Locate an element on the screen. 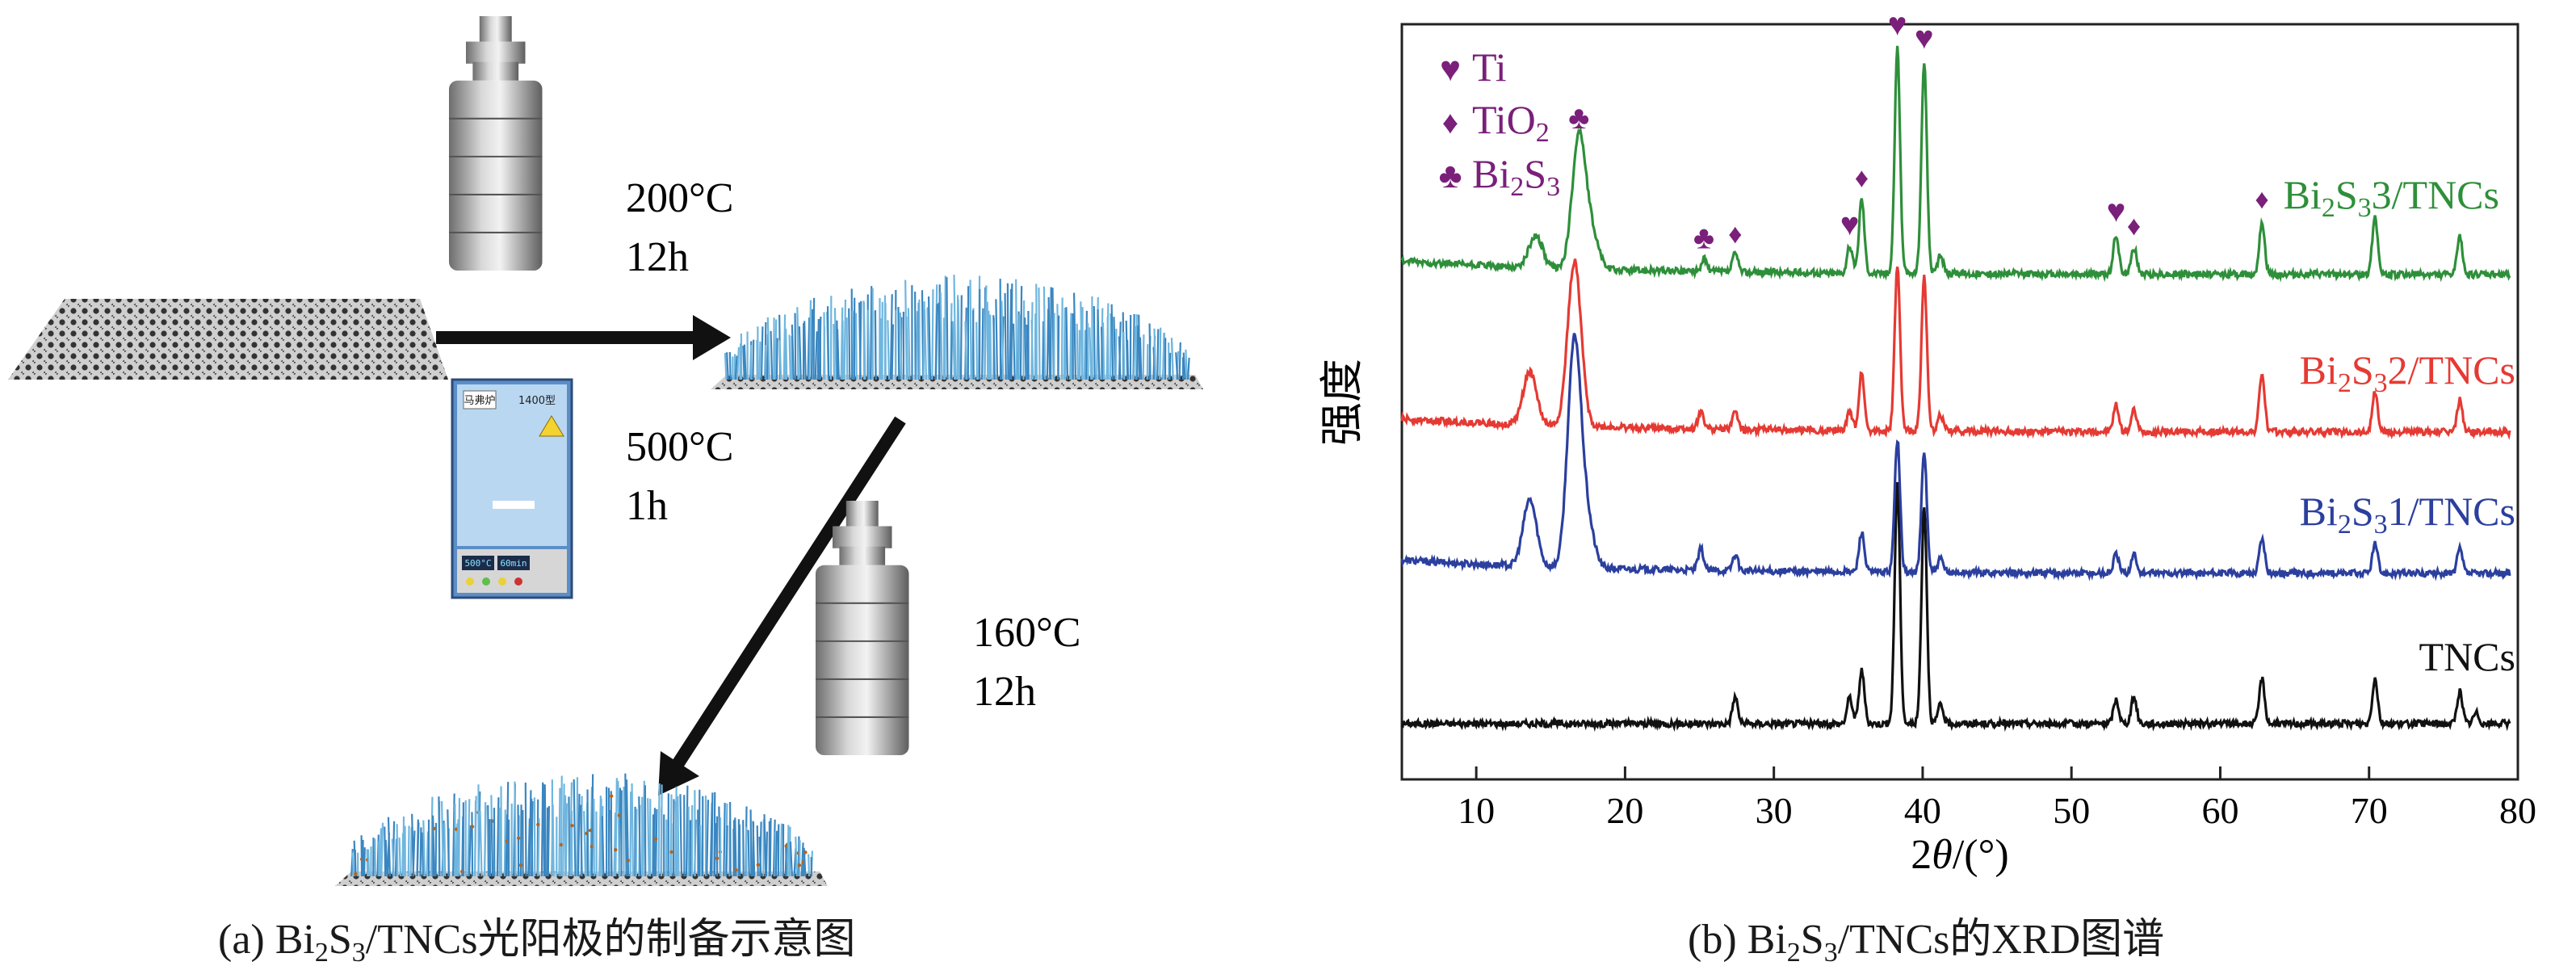 Image resolution: width=2576 pixels, height=970 pixels. x-tick-label: 20 is located at coordinates (1624, 810).